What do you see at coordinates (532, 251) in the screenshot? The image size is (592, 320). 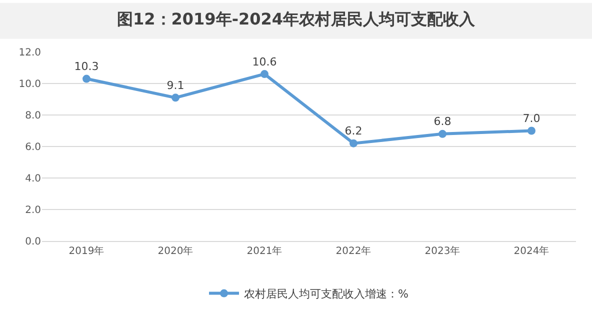 I see `x-tick-label: 2024年` at bounding box center [532, 251].